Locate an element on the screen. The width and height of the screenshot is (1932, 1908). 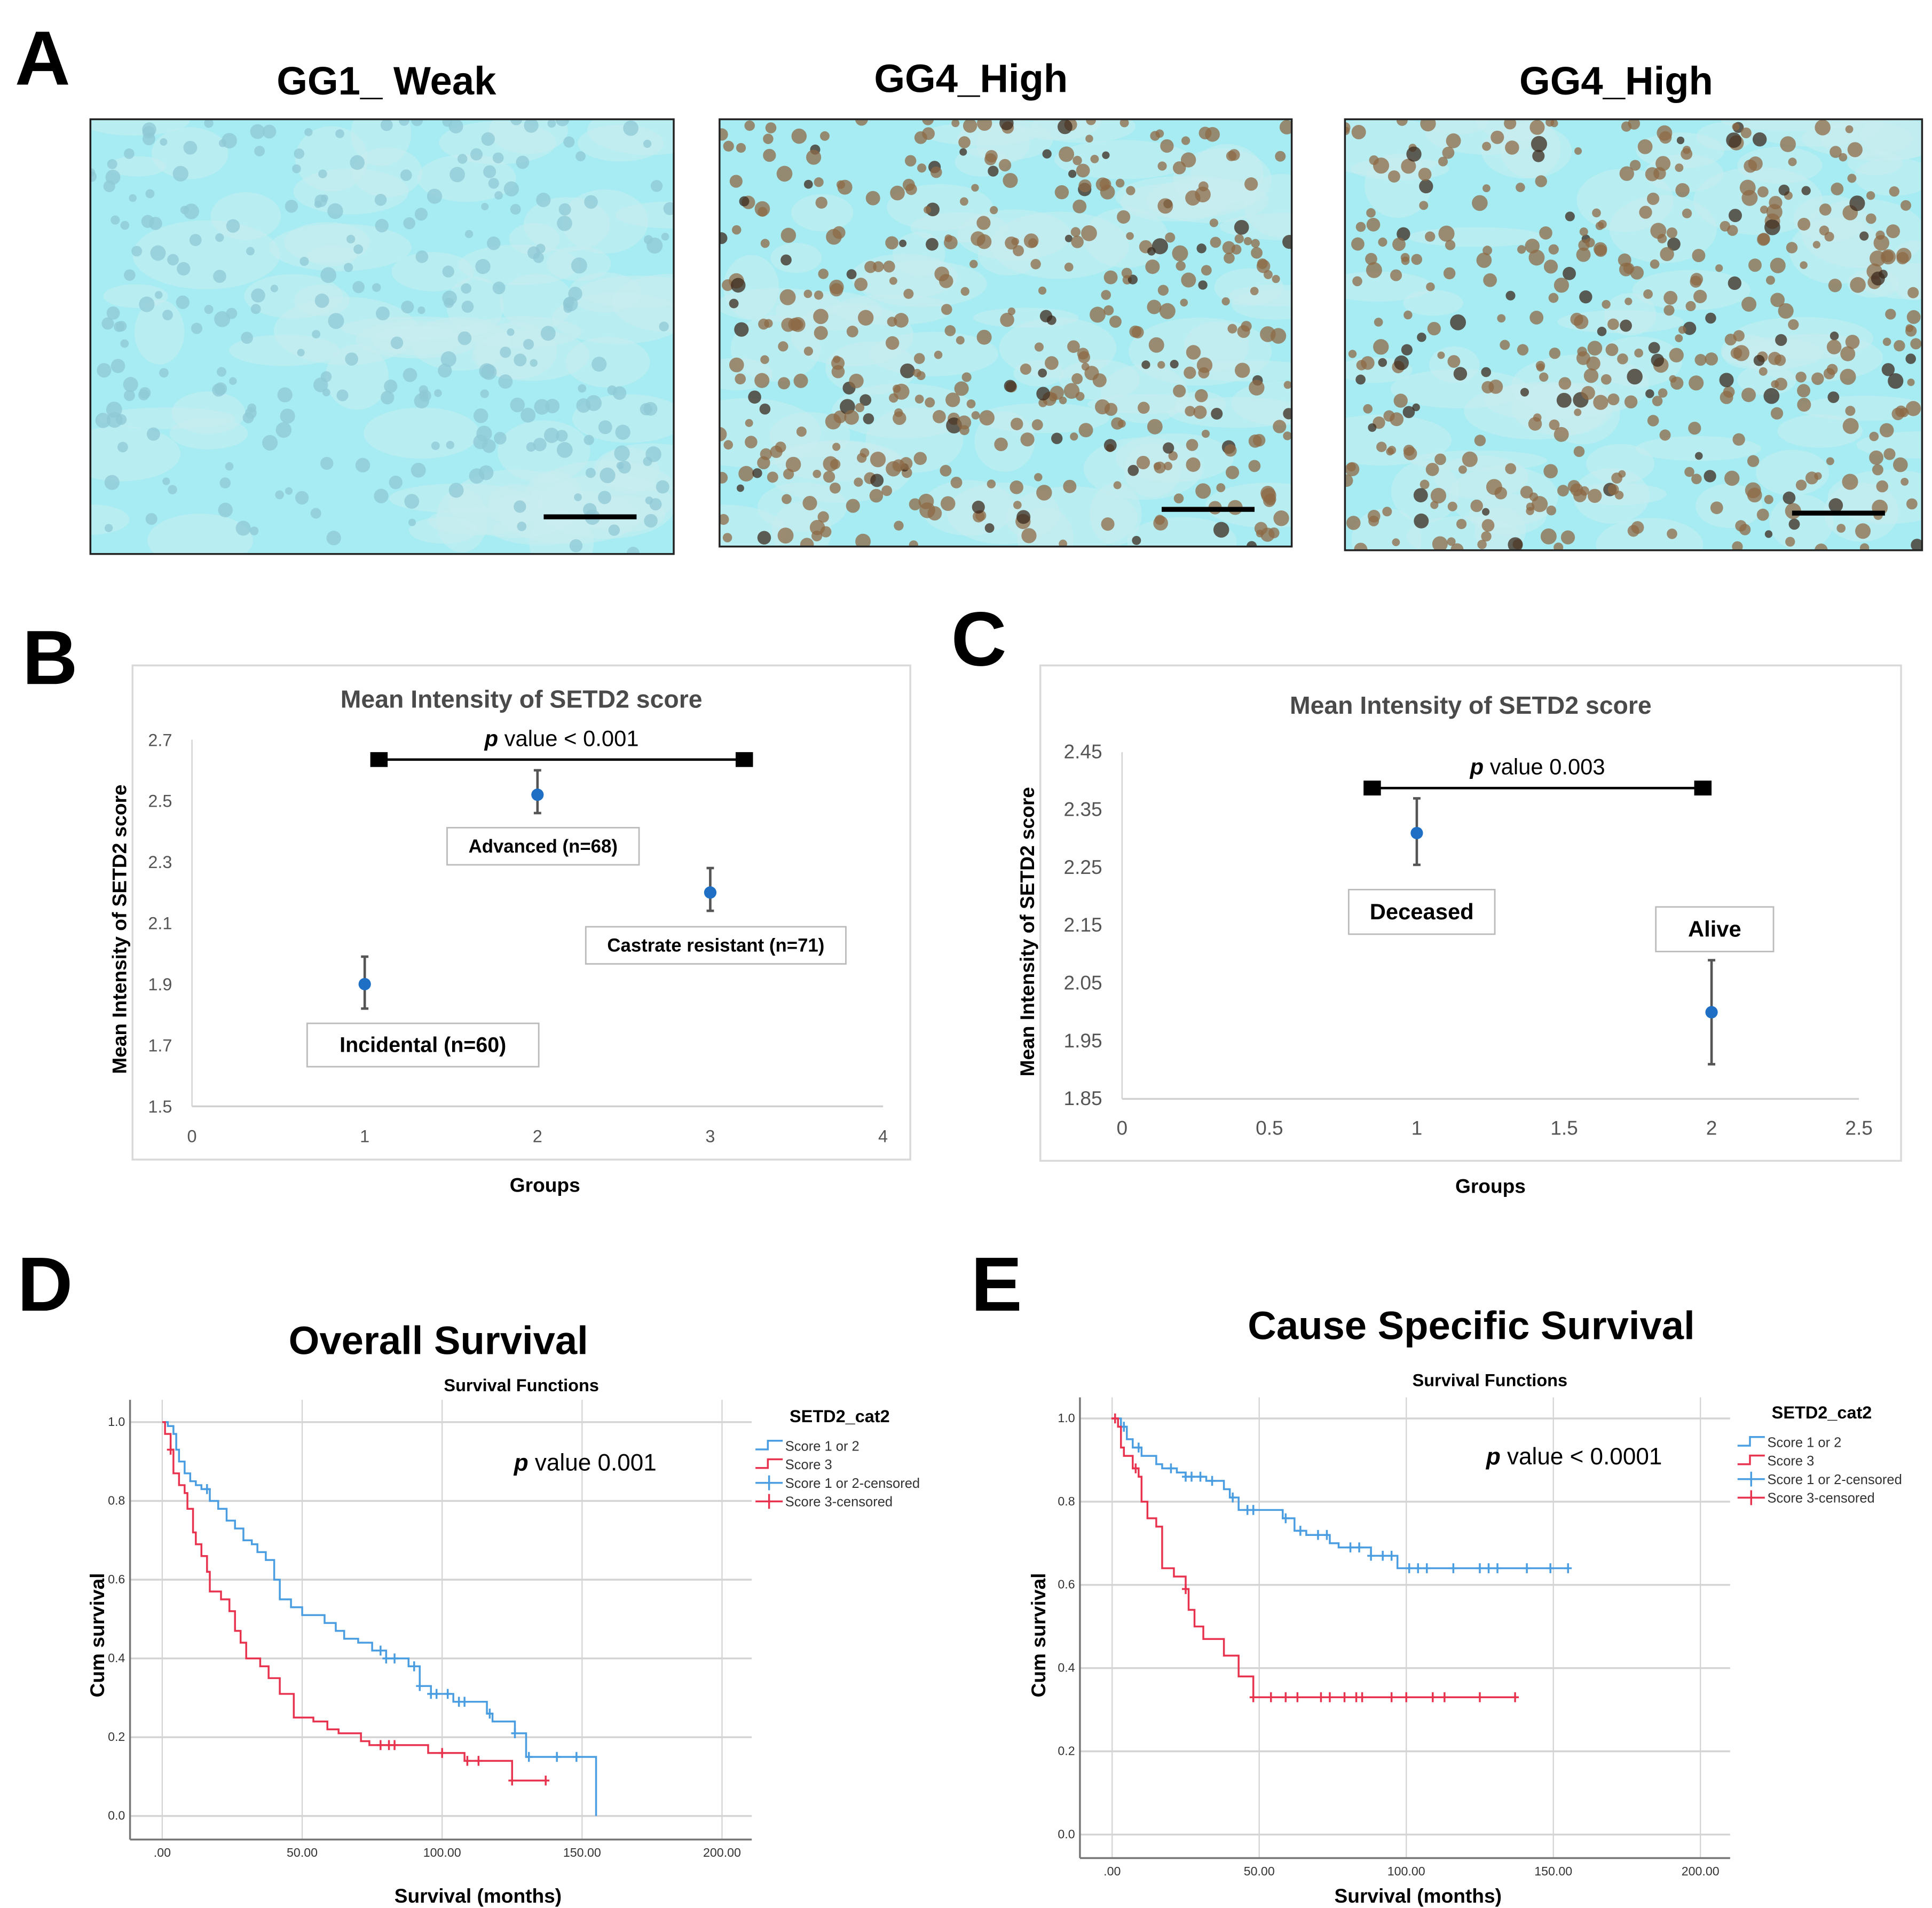
y-tick-label: 2.05 is located at coordinates (1083, 983).